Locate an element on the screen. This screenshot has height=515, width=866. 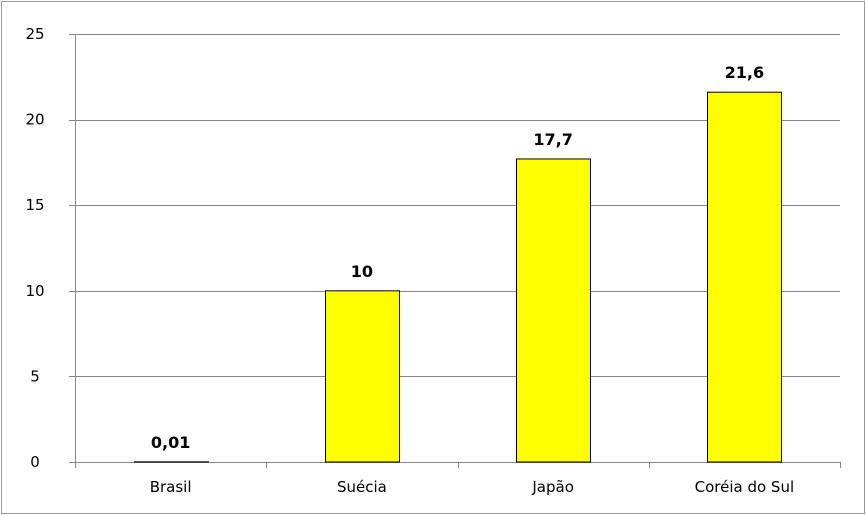
bar-jap-o is located at coordinates (553, 310).